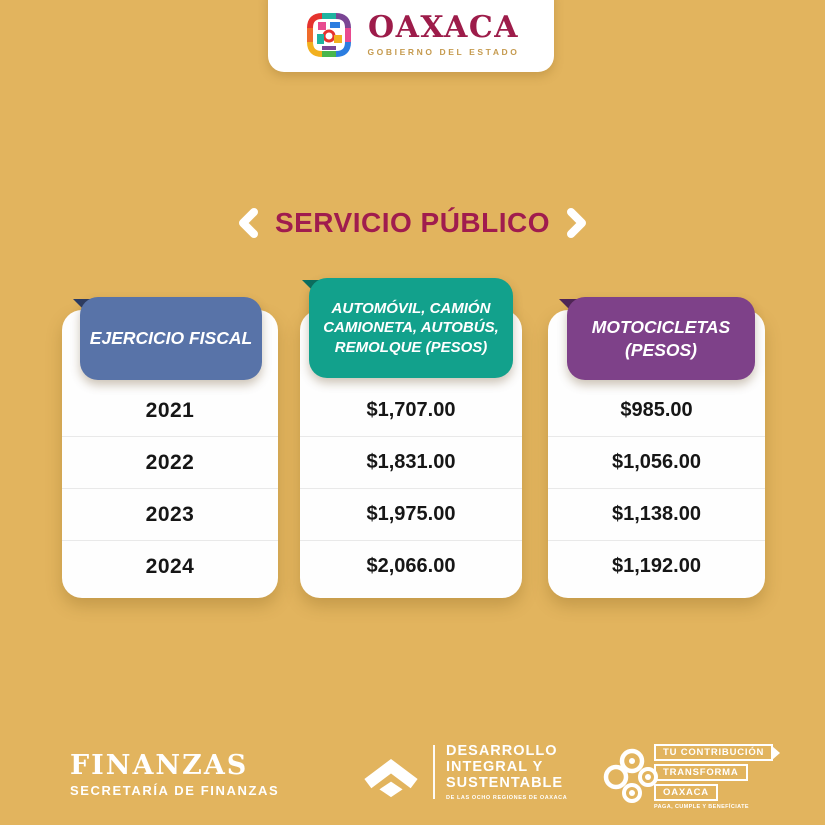 This screenshot has width=825, height=825. I want to click on finanzas-subtitle: SECRETARÍA DE FINANZAS, so click(175, 790).